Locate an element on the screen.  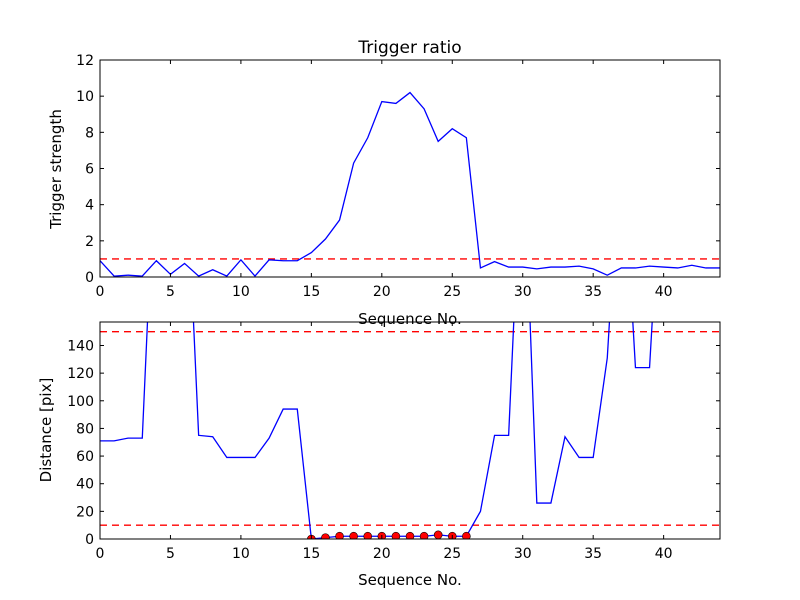
y-tick-label: 80 is located at coordinates (85, 429).